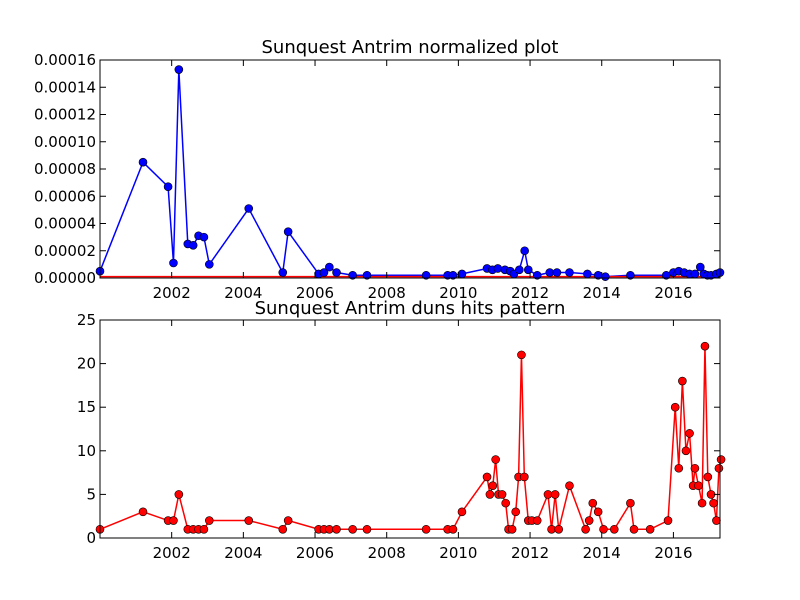  Describe the element at coordinates (65, 87) in the screenshot. I see `y-tick-label: 0.00014` at that location.